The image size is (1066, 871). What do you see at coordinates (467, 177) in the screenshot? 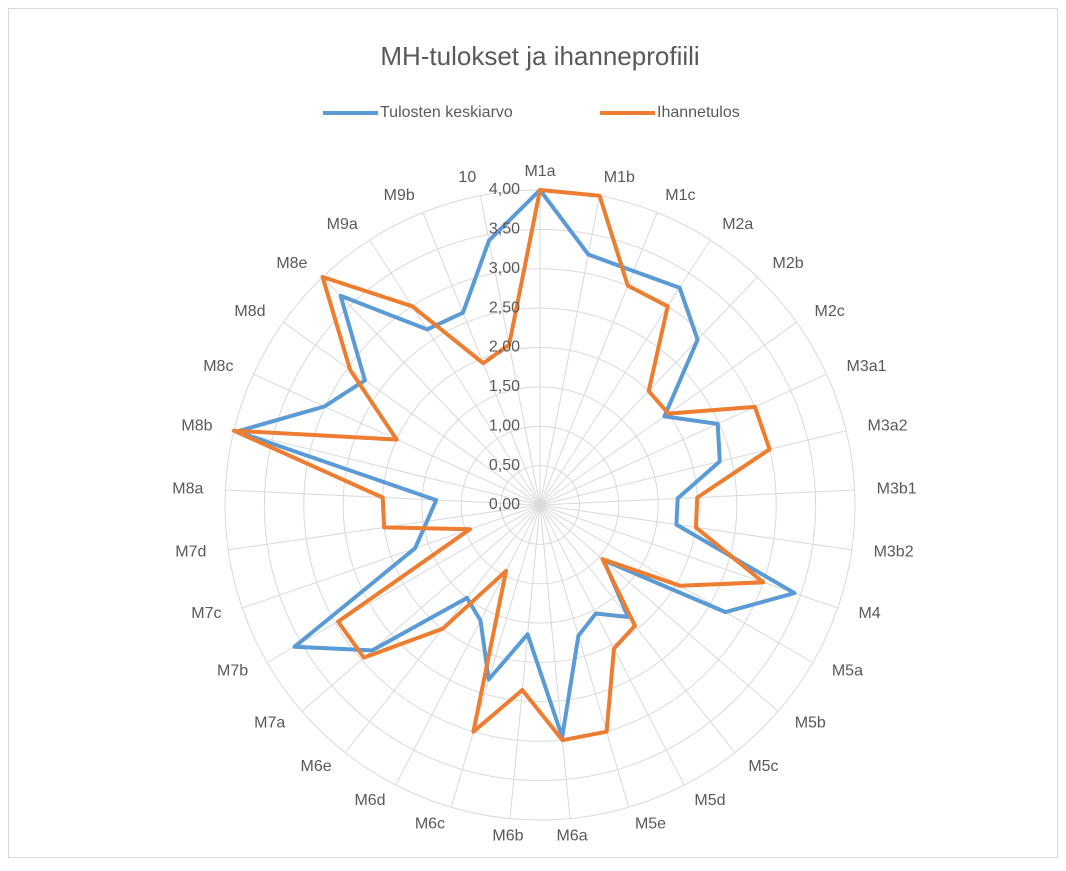
I see `category-label: 10` at bounding box center [467, 177].